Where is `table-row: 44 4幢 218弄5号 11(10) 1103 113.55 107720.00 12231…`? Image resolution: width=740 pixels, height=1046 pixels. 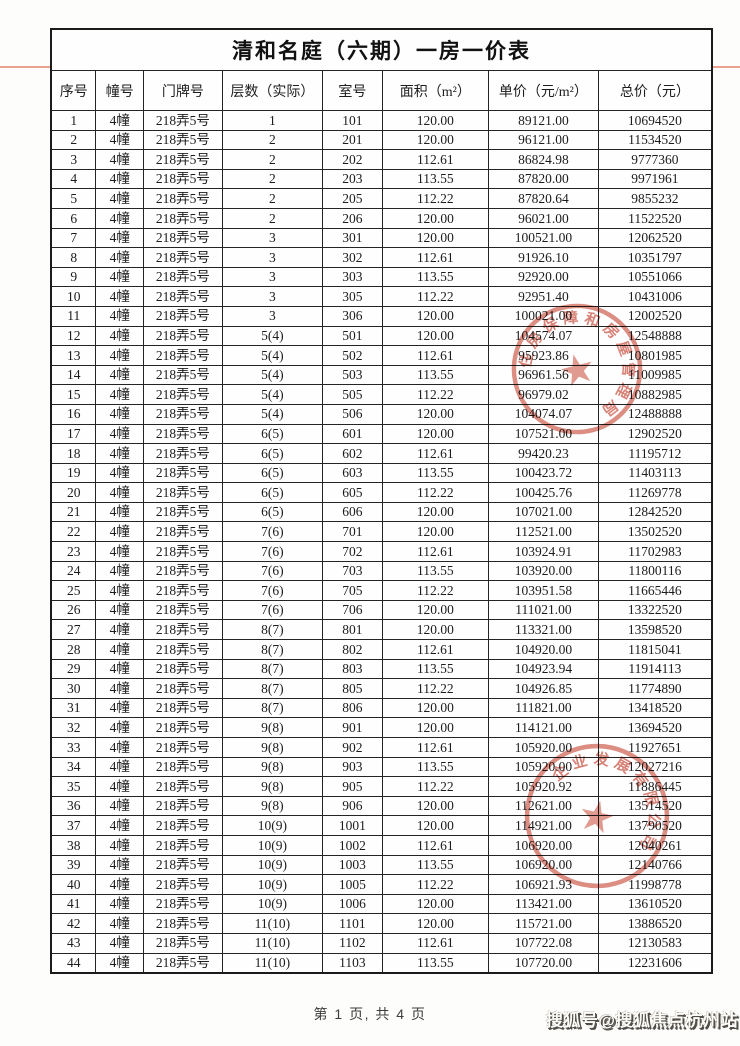 table-row: 44 4幢 218弄5号 11(10) 1103 113.55 107720.00 12231… is located at coordinates (381, 963).